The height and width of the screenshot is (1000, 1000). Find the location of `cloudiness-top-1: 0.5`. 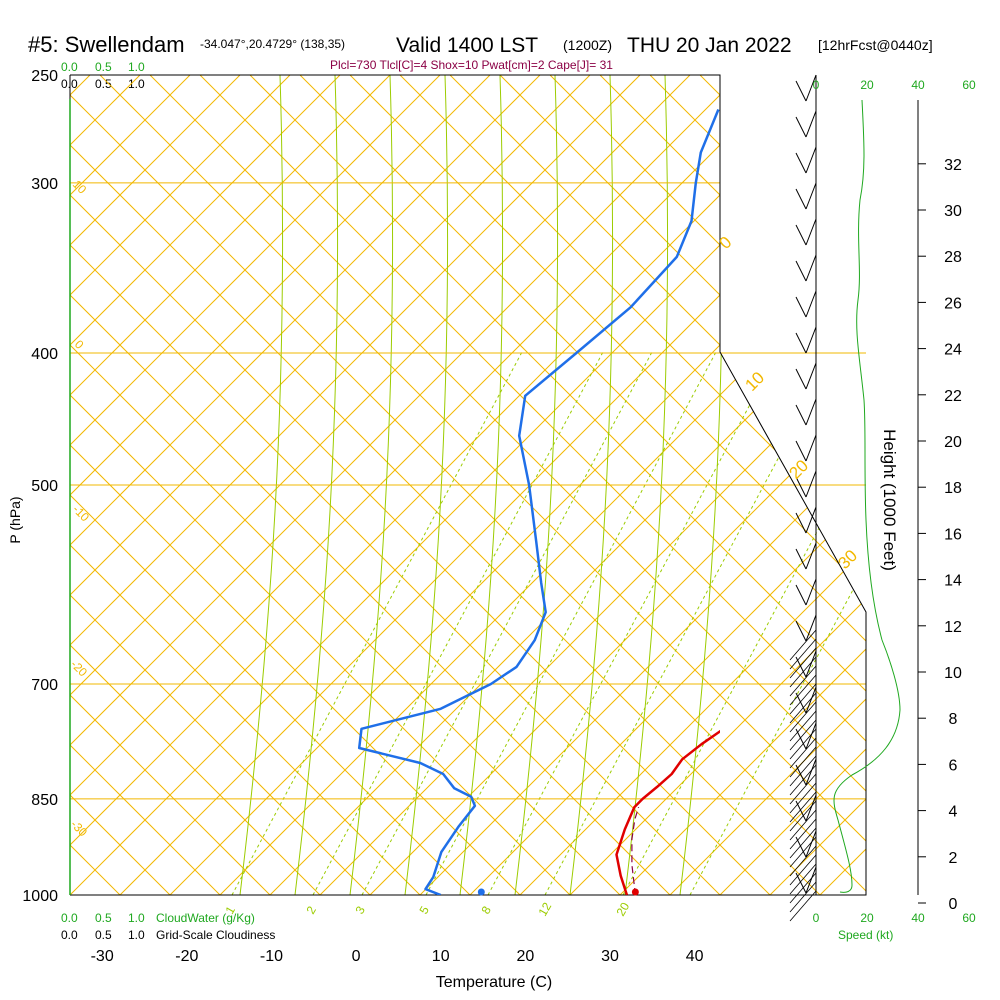

cloudiness-top-1: 0.5 is located at coordinates (103, 84).